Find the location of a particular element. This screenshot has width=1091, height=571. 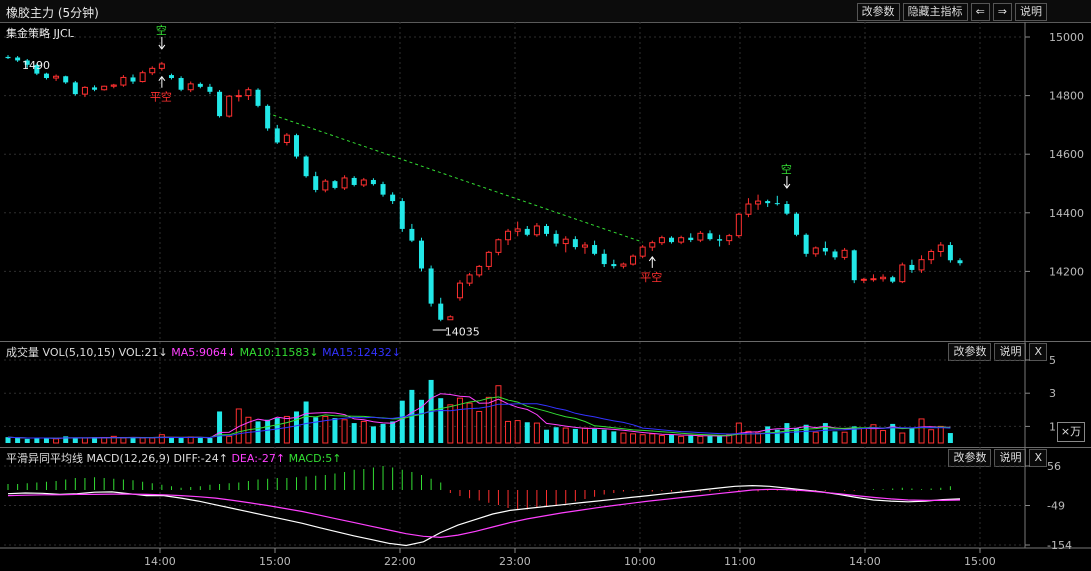

macd-close-button: X is located at coordinates (1038, 458).